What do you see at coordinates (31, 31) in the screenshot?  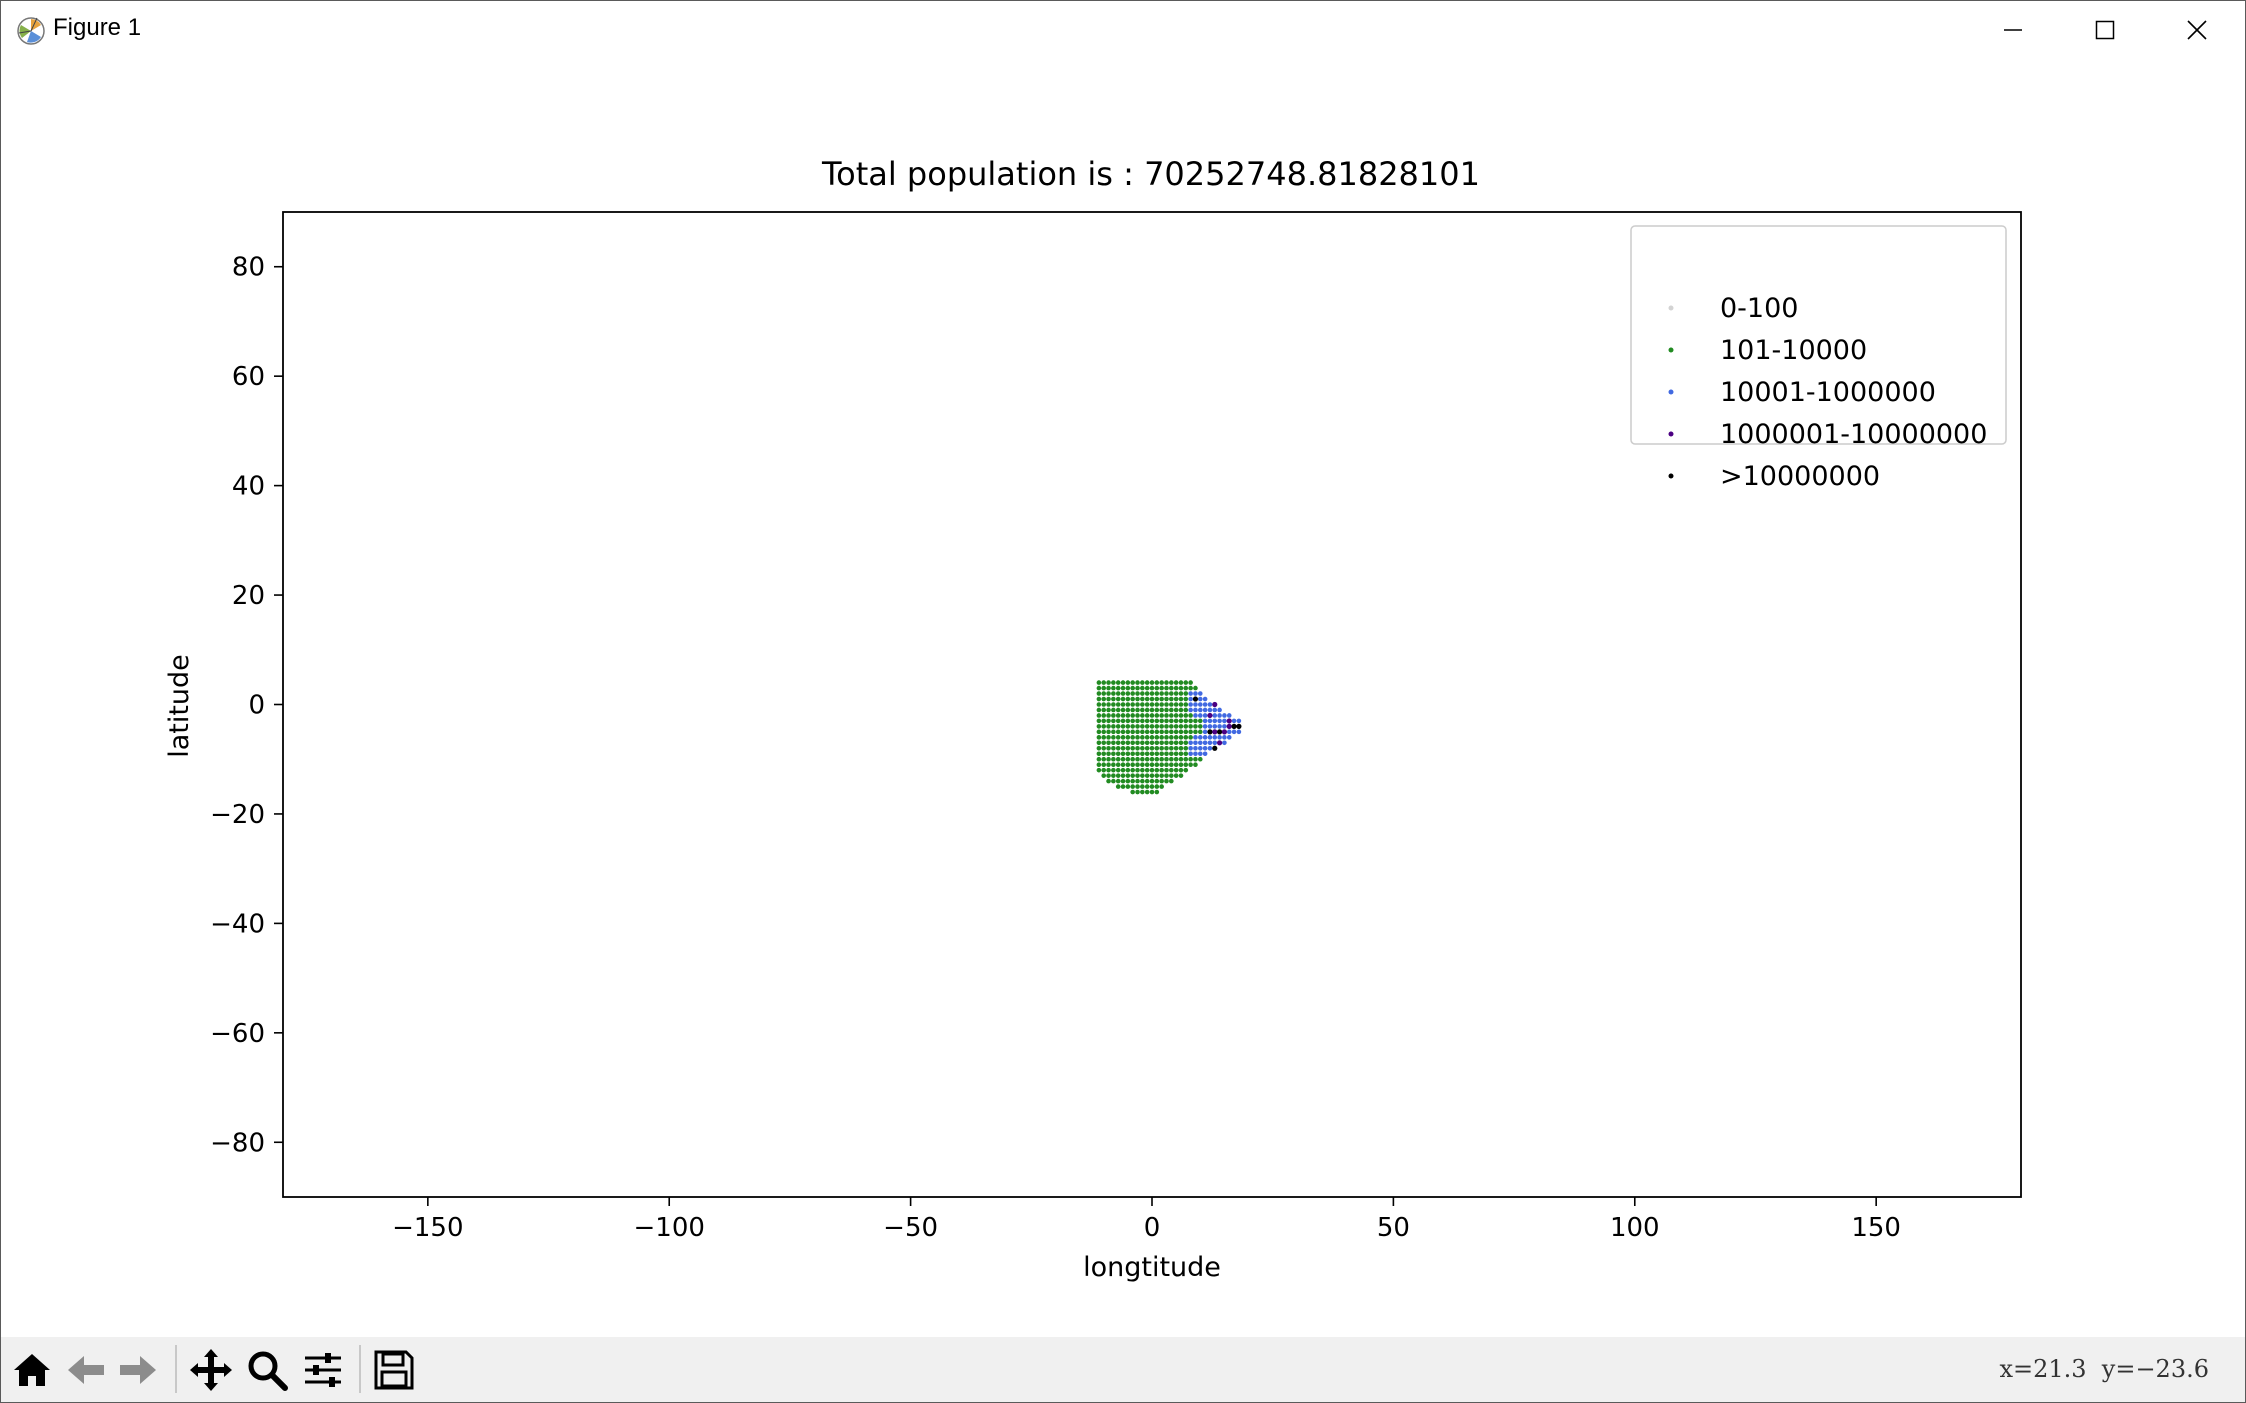 I see `matplotlib-icon` at bounding box center [31, 31].